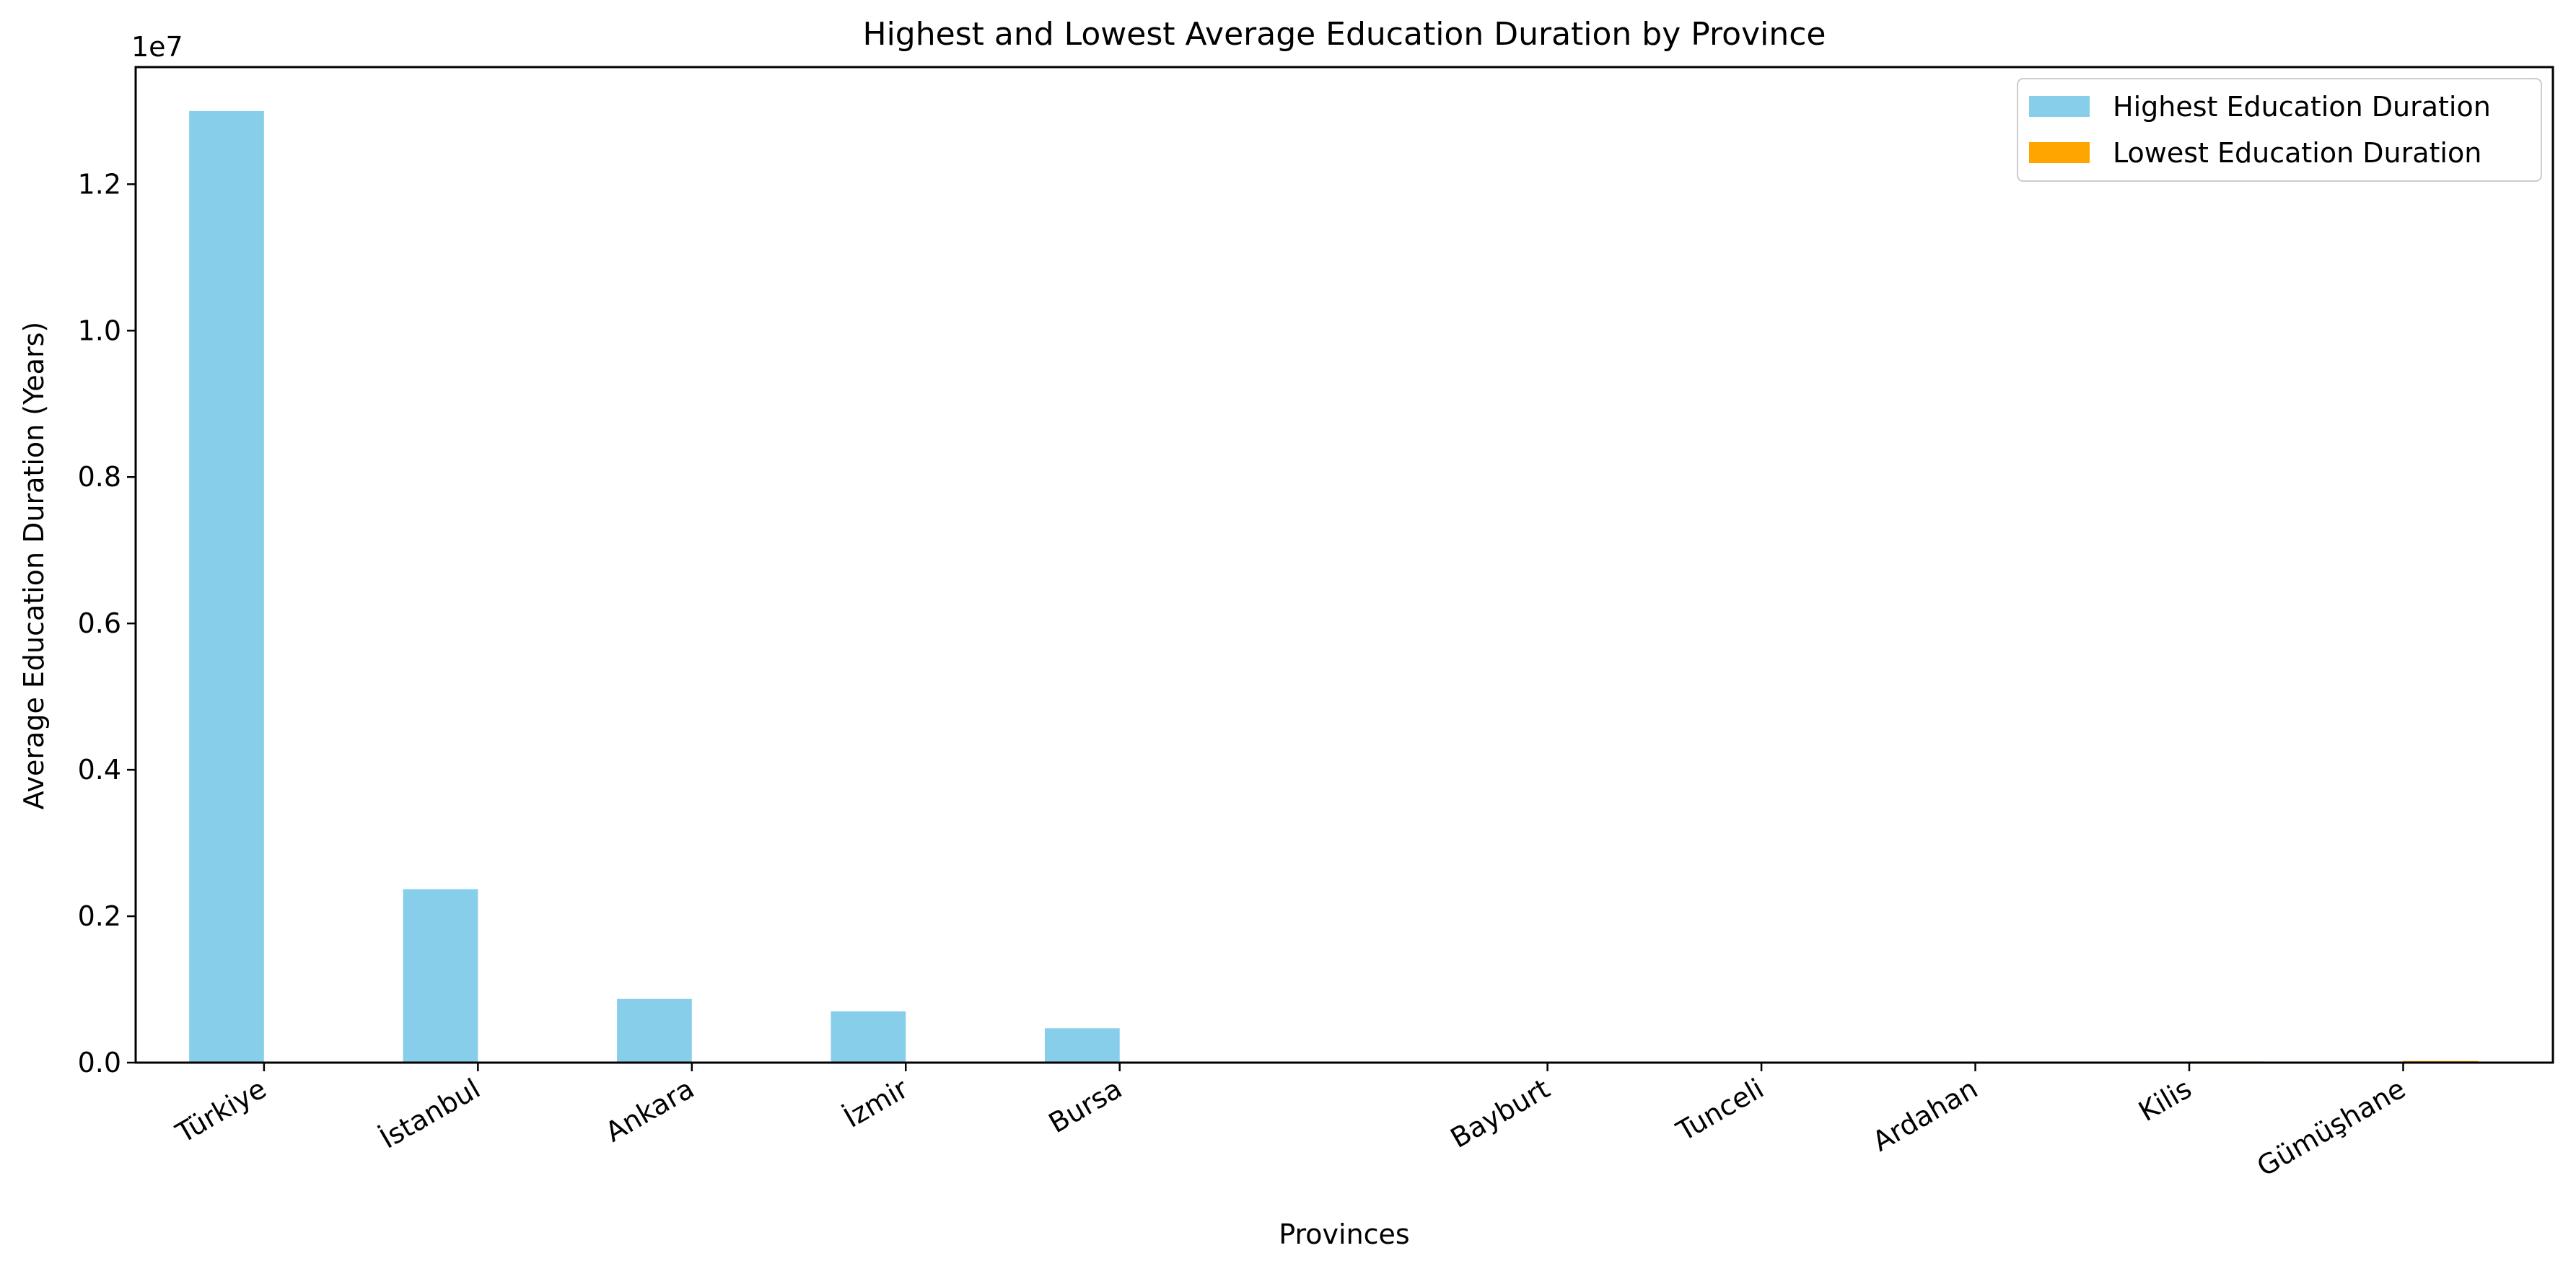 This screenshot has width=2576, height=1274. I want to click on legend-swatch-highest, so click(2059, 107).